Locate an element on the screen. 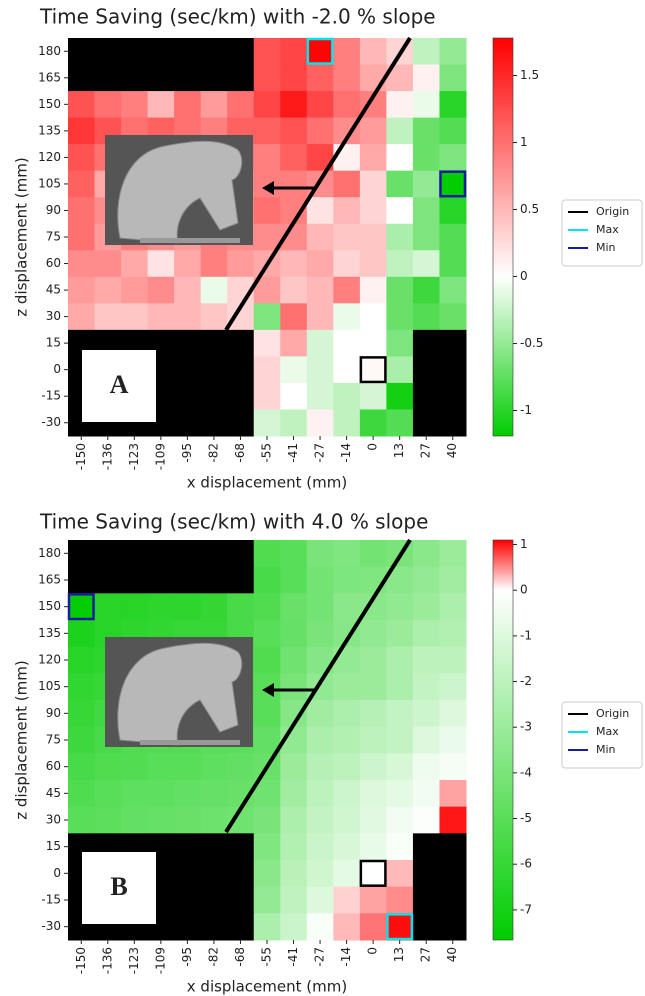  x-tick-label: 13 is located at coordinates (399, 954).